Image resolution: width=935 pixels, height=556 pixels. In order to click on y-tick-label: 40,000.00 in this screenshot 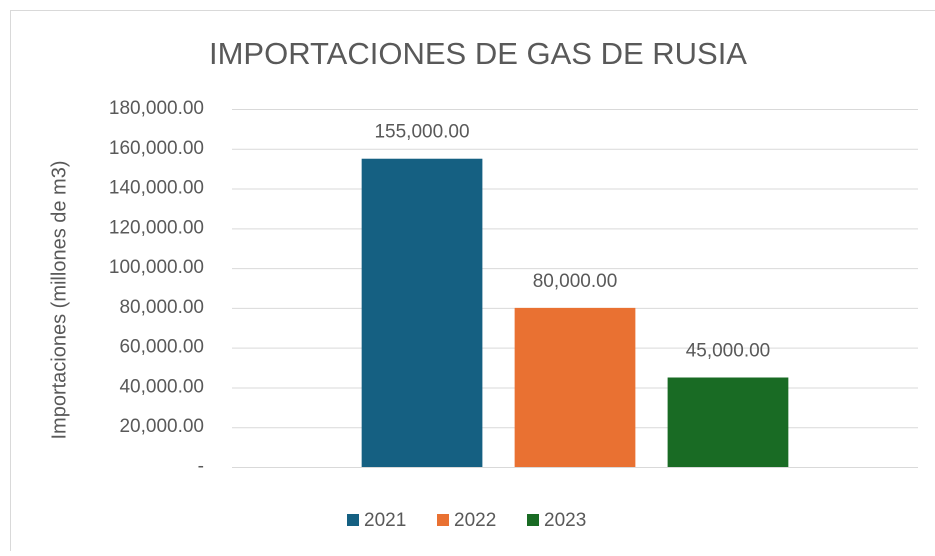, I will do `click(161, 386)`.